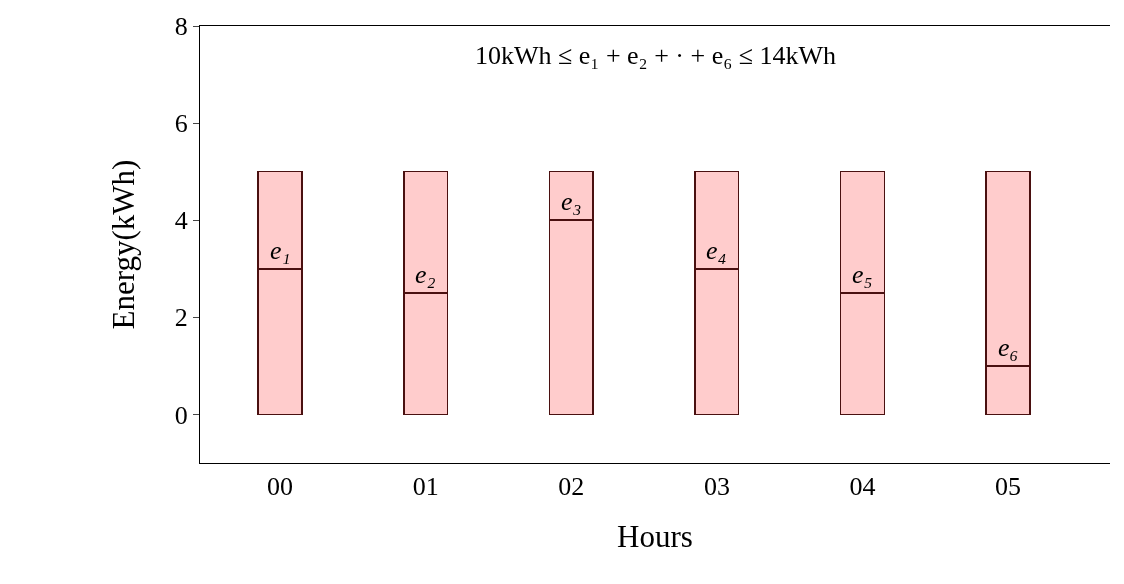 The height and width of the screenshot is (584, 1124). Describe the element at coordinates (280, 487) in the screenshot. I see `x-tick-label: 00` at that location.